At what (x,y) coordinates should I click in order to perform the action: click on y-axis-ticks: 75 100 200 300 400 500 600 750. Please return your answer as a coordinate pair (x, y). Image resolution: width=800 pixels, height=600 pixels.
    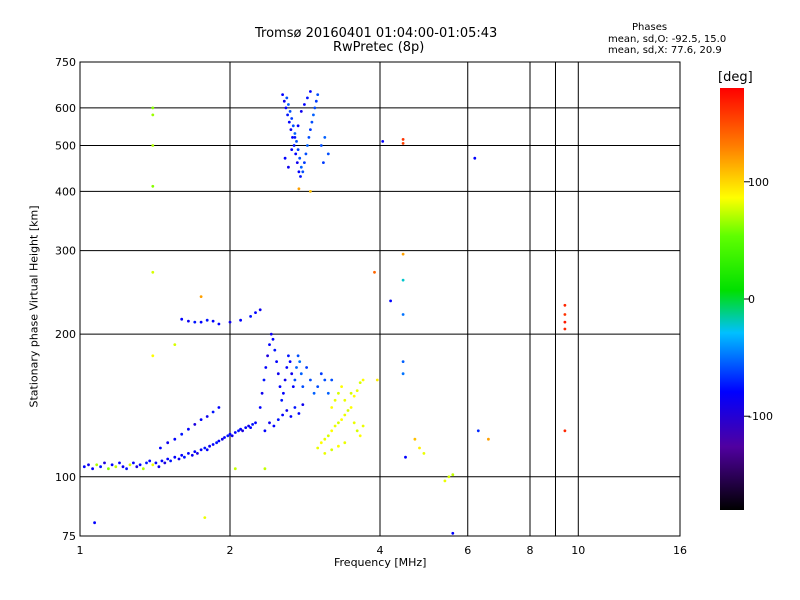
    Looking at the image, I should click on (65, 299).